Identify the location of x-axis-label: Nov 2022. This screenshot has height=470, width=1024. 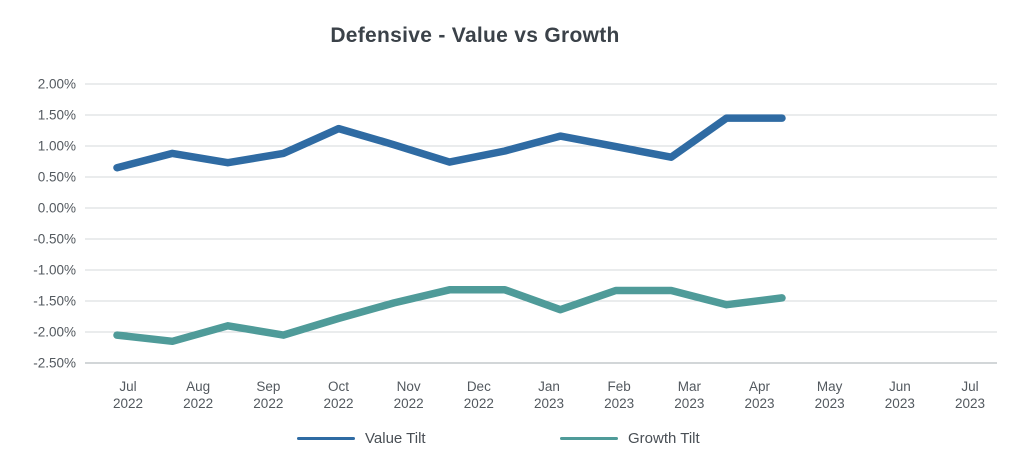
(409, 395).